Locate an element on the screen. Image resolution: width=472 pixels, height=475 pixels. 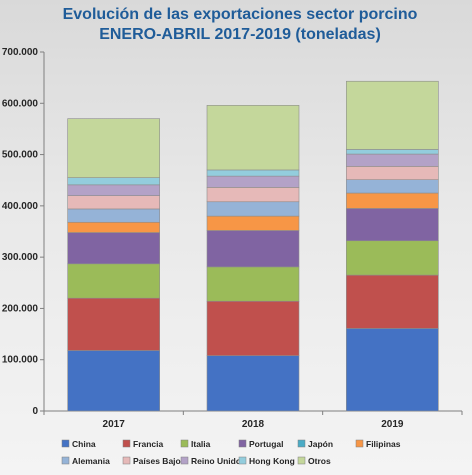
bar-stack-2019 is located at coordinates (392, 246).